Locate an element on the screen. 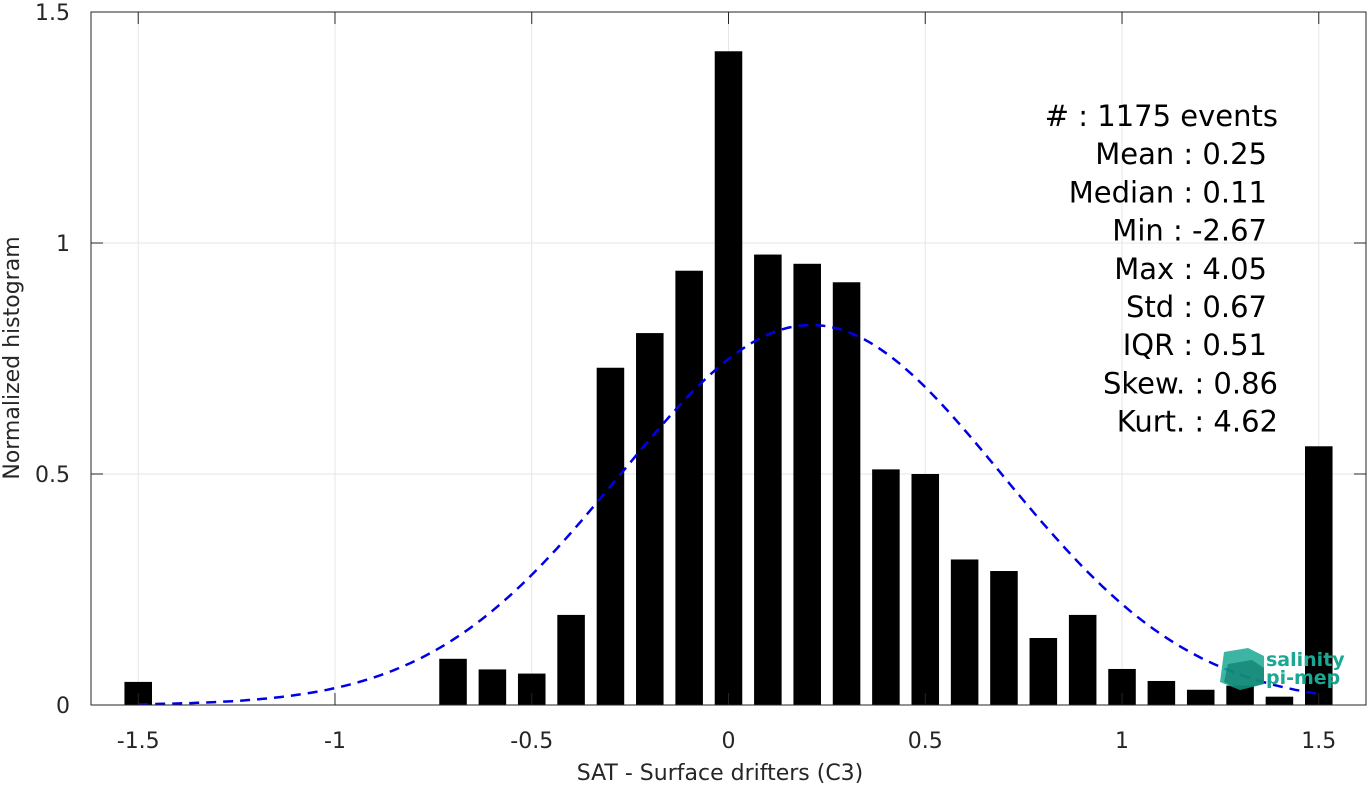 The width and height of the screenshot is (1367, 785). y-tick-labels: 0 0.5 1 1.5 is located at coordinates (52, 360).